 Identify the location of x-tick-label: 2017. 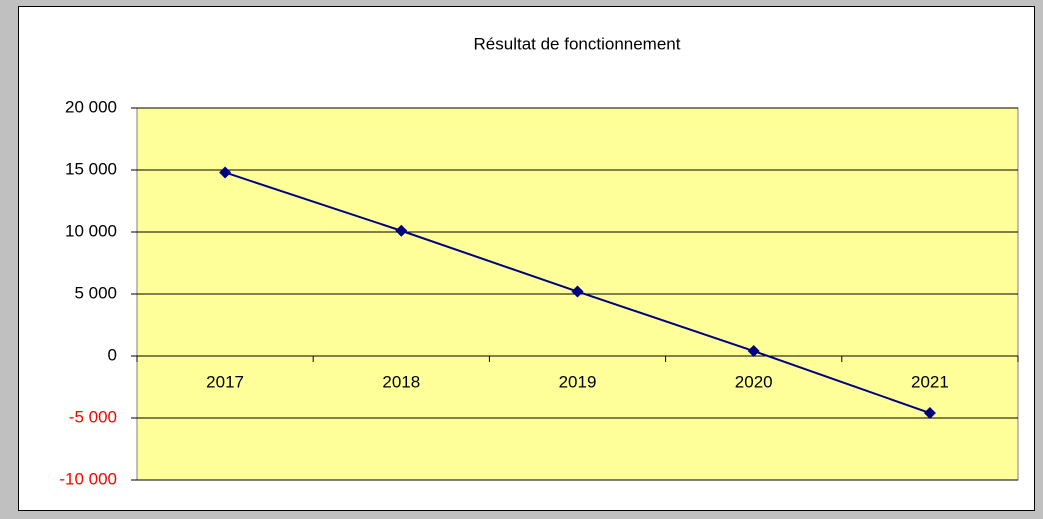
(225, 381).